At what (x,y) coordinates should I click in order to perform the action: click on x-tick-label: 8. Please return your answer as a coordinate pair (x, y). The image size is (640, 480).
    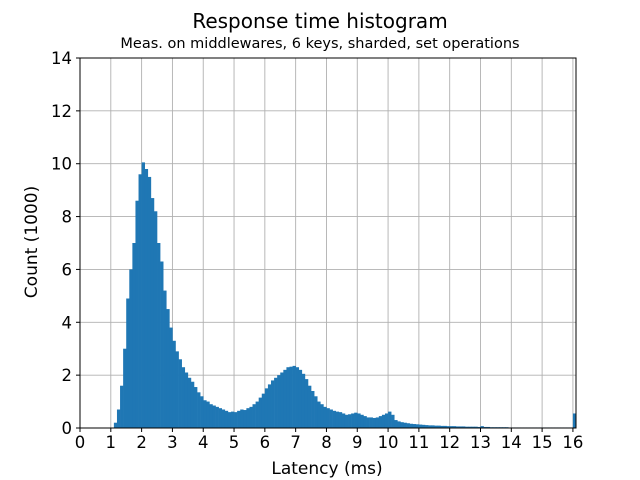
    Looking at the image, I should click on (326, 442).